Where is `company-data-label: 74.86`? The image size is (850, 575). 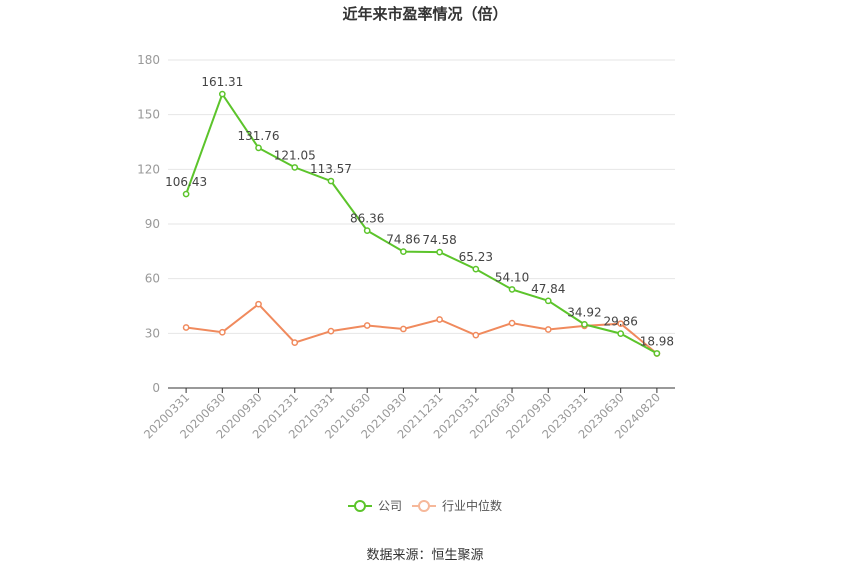 company-data-label: 74.86 is located at coordinates (403, 240).